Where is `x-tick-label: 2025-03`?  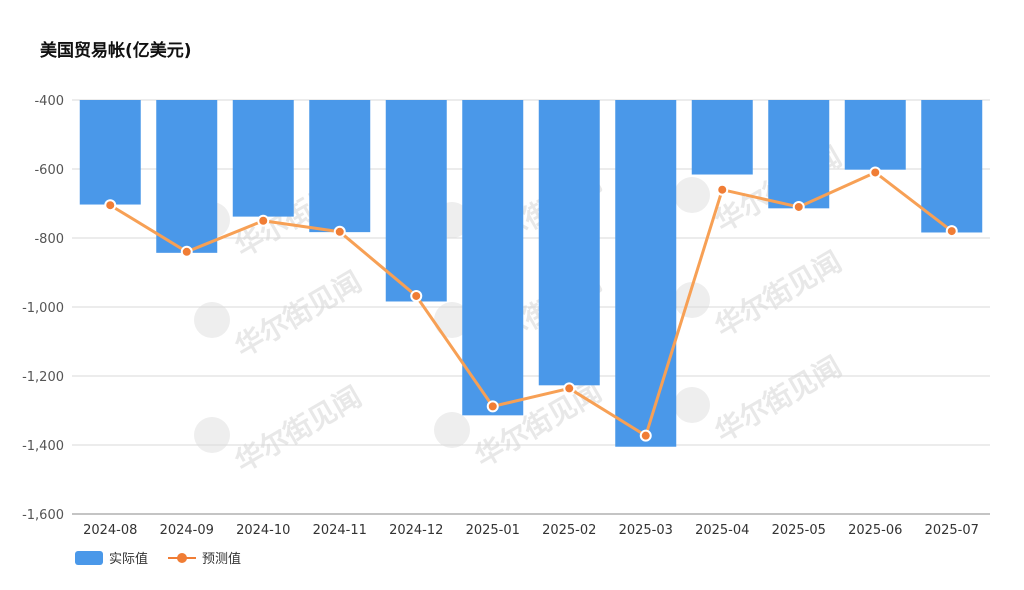
x-tick-label: 2025-03 is located at coordinates (646, 530).